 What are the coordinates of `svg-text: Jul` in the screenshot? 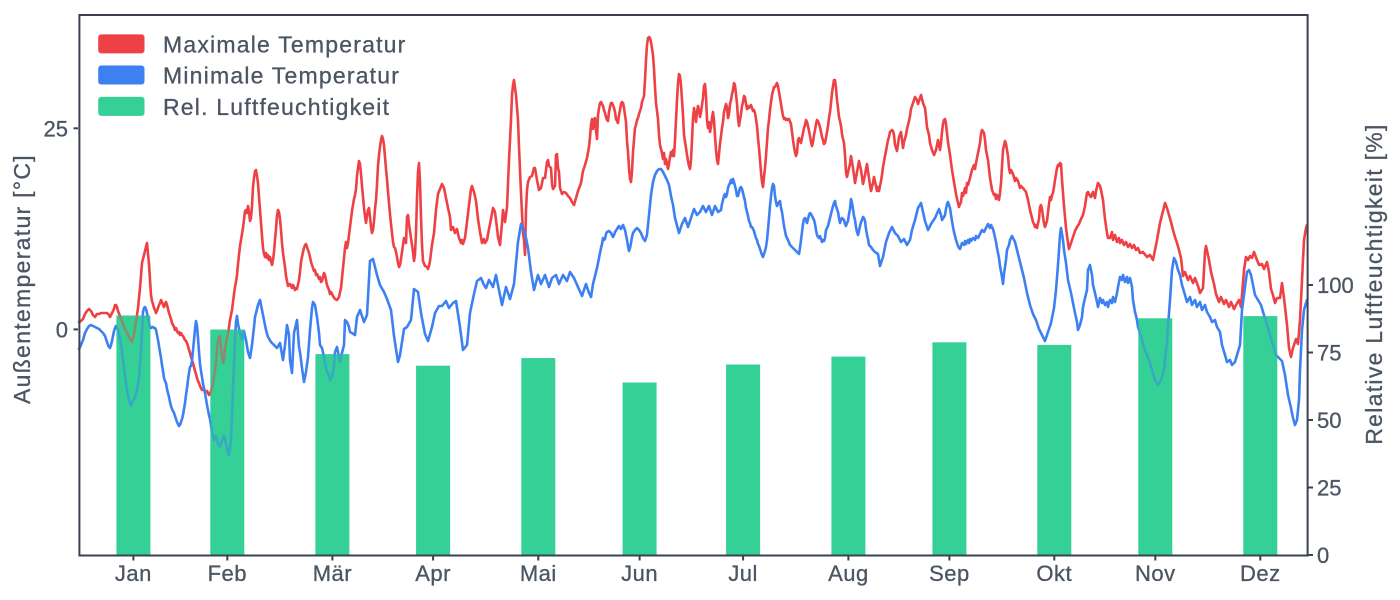 It's located at (743, 573).